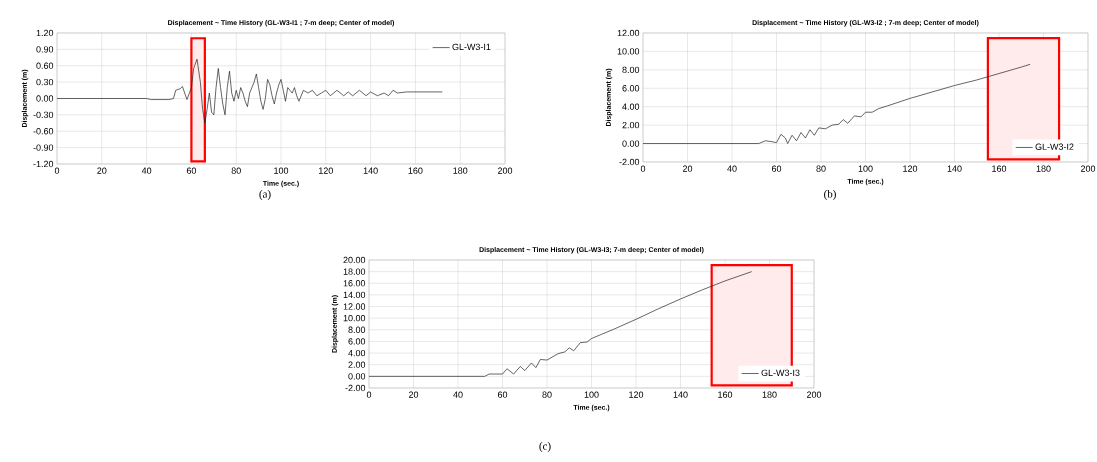 This screenshot has height=462, width=1097. I want to click on y-tick-label: 1.20, so click(45, 33).